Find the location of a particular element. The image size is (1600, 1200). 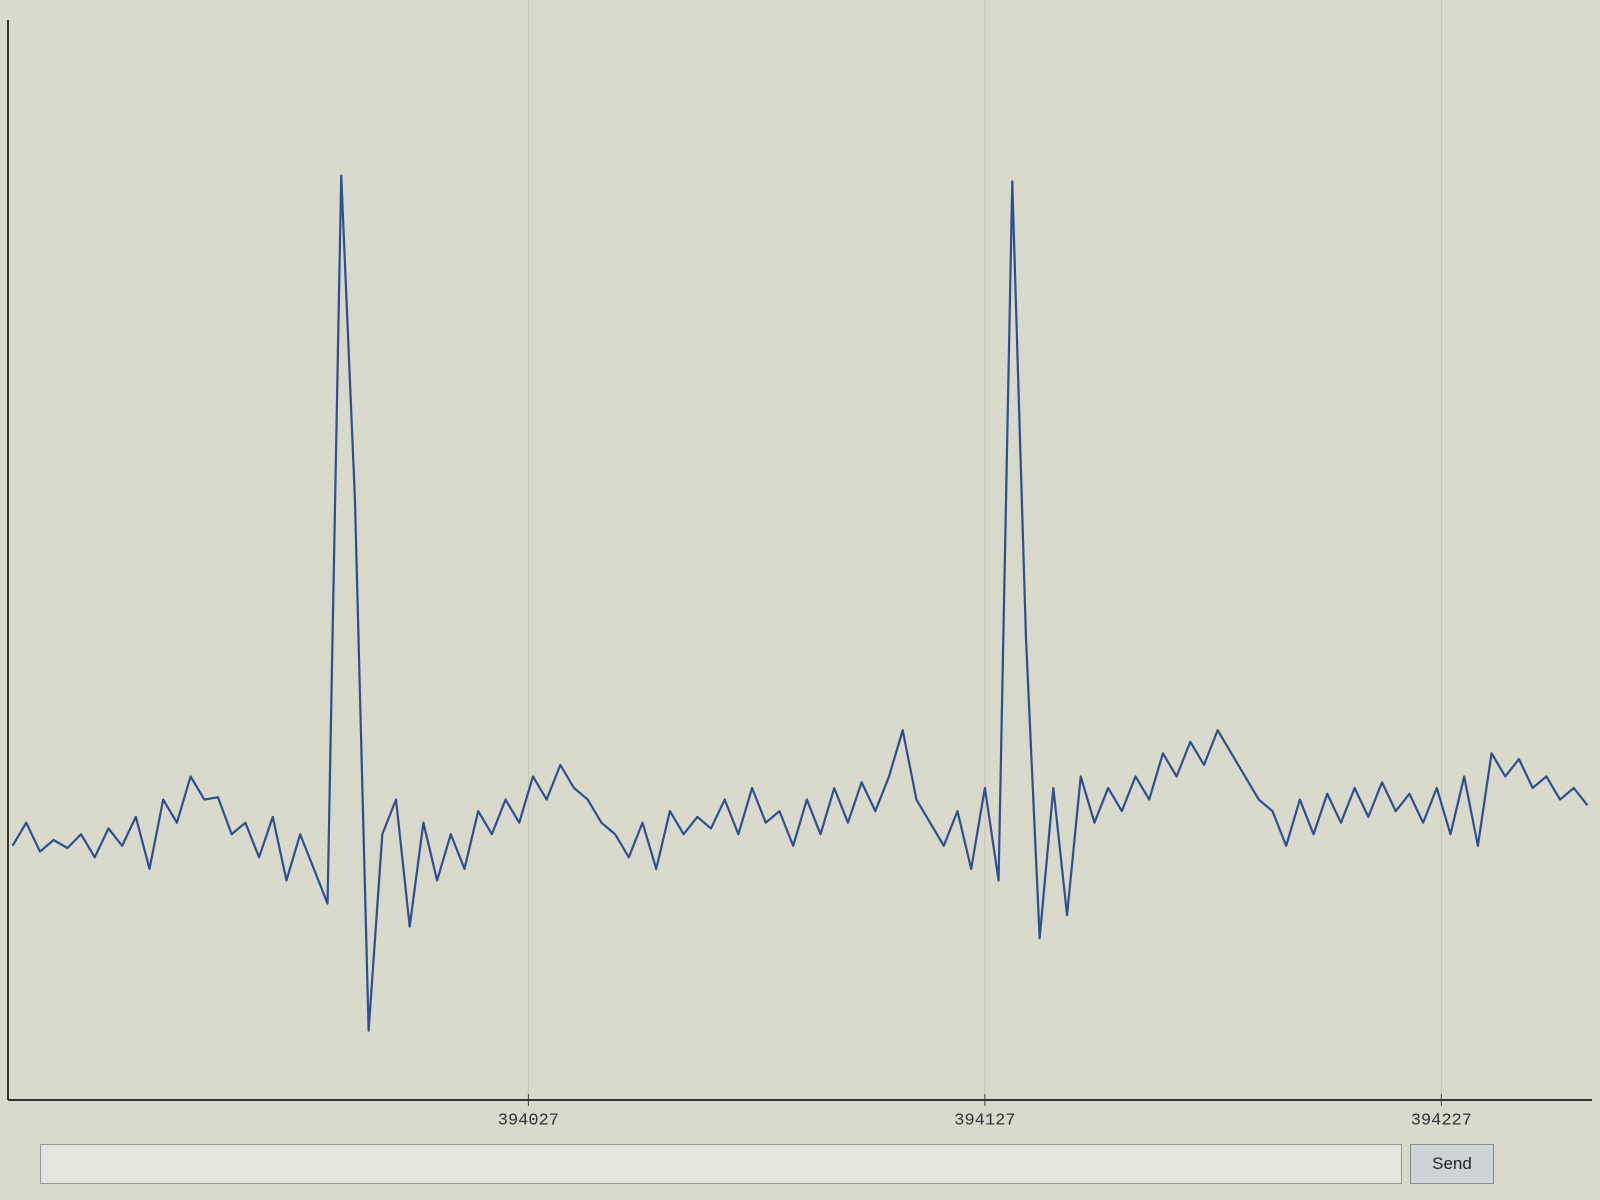

send-button: Send is located at coordinates (1452, 1164).